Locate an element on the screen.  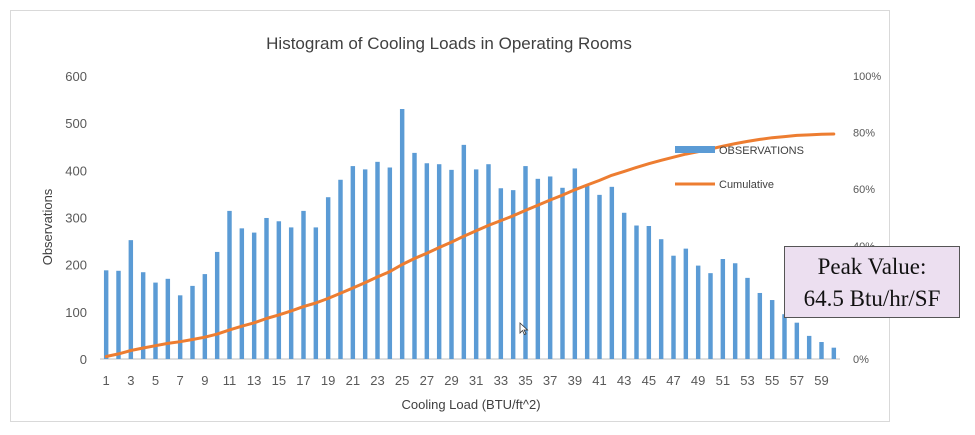
y2-tick-label: 0% is located at coordinates (861, 360).